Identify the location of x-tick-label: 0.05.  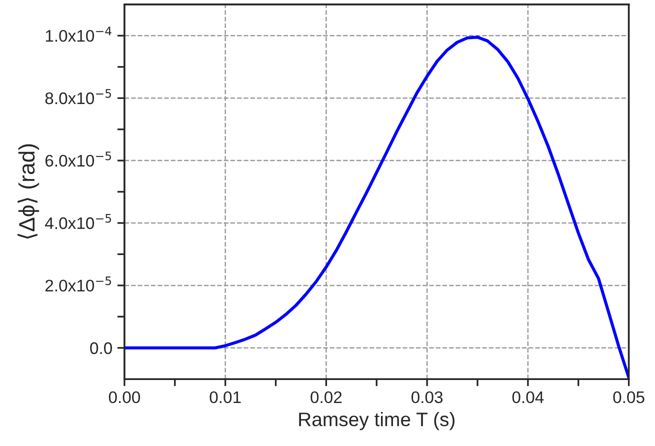
(628, 397).